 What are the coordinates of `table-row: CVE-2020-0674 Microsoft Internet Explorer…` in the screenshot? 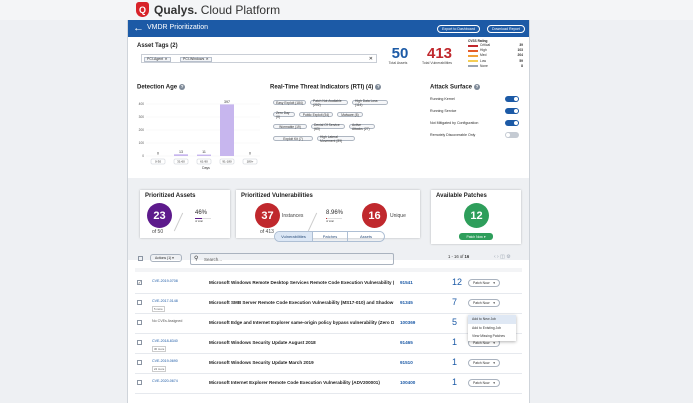 It's located at (328, 384).